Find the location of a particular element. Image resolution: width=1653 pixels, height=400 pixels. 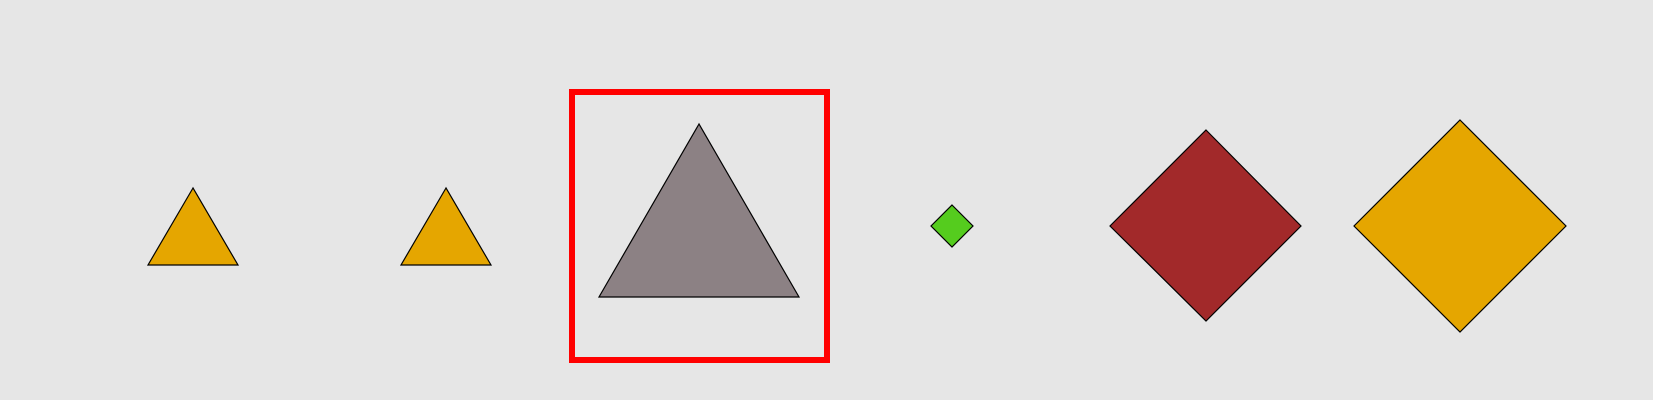

triangle-3-highlighted is located at coordinates (699, 210).